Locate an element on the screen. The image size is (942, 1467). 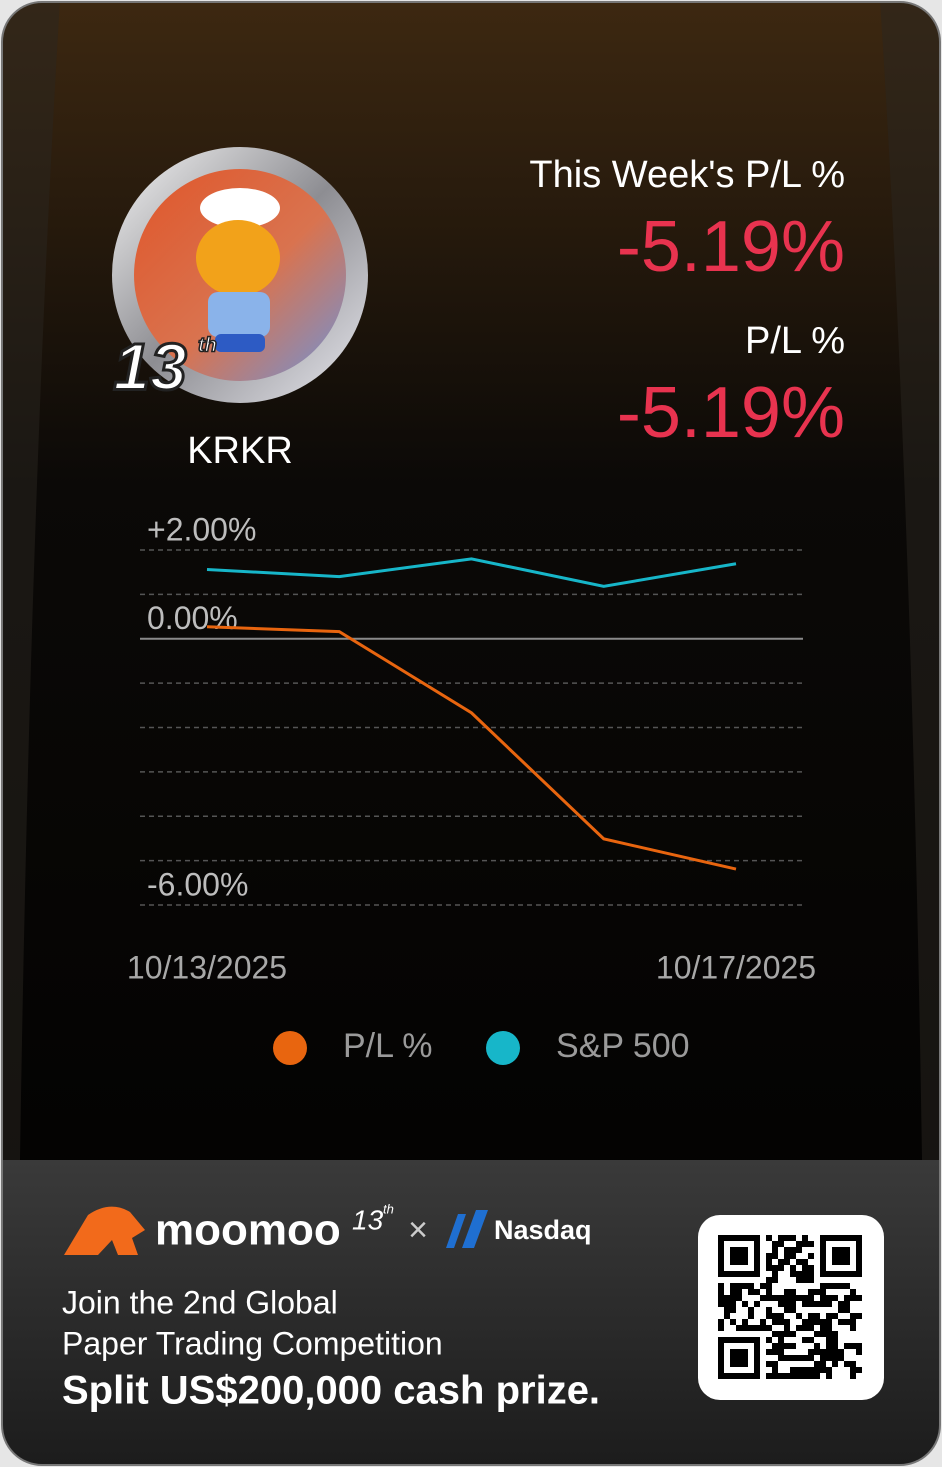
brand-name: moomoo is located at coordinates (248, 1230).